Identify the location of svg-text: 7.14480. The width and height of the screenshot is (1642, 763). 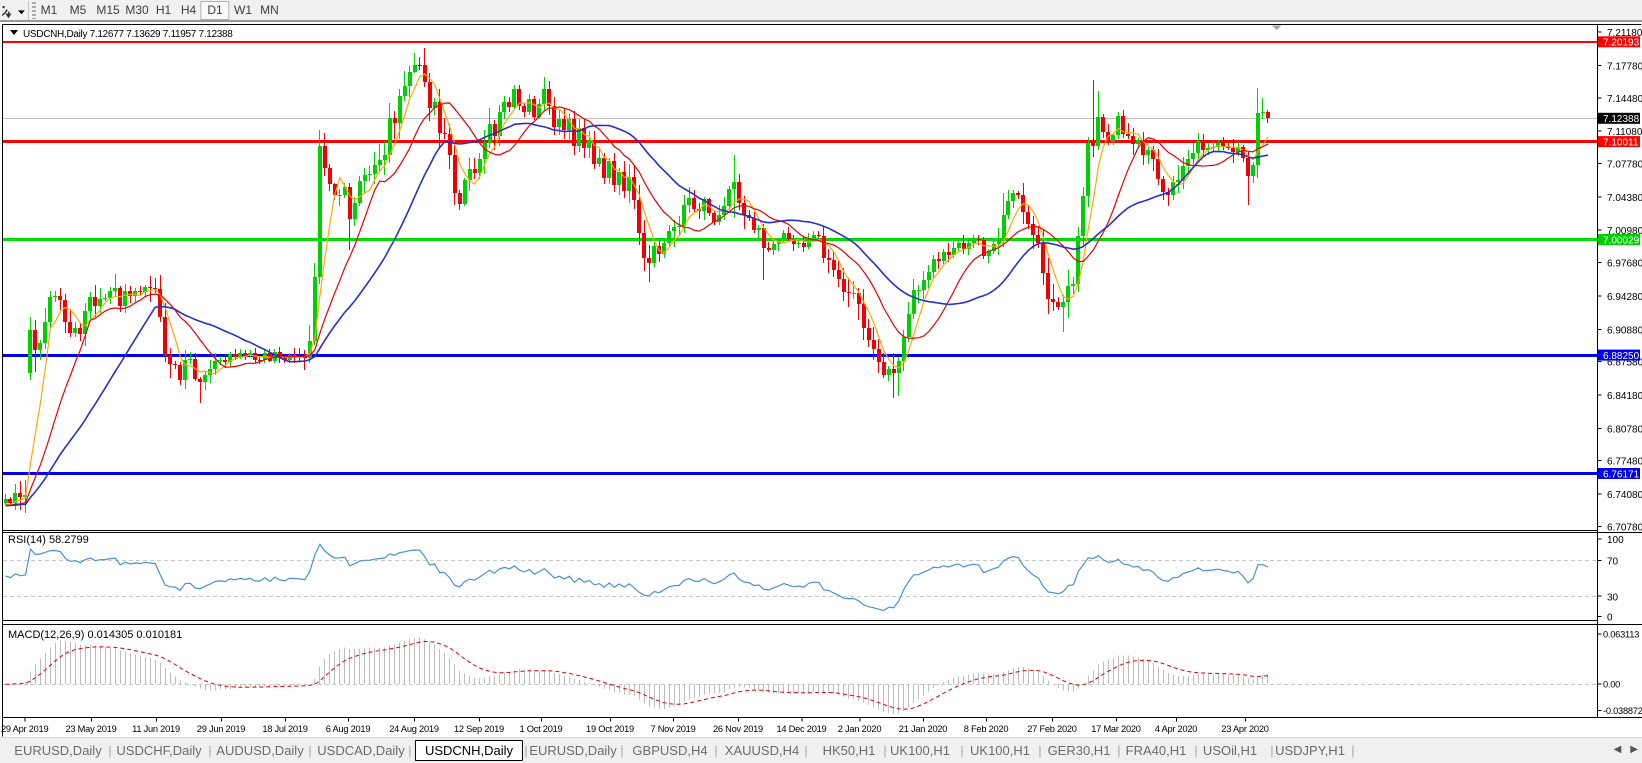
(1624, 99).